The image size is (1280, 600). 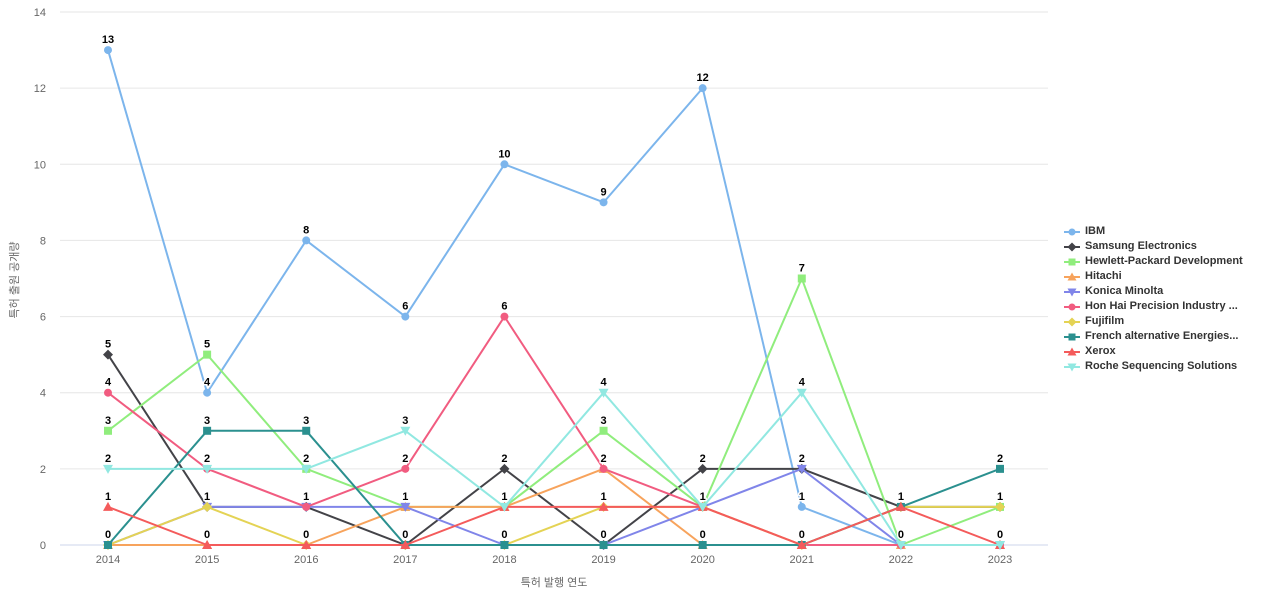 What do you see at coordinates (1153, 231) in the screenshot?
I see `legend-item-ibm: IBM` at bounding box center [1153, 231].